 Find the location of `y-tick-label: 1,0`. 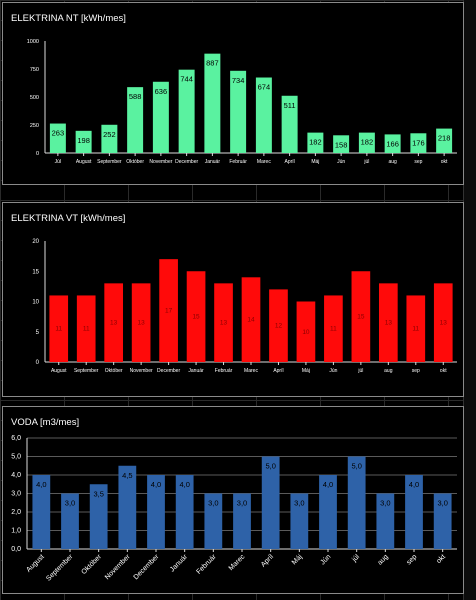

y-tick-label: 1,0 is located at coordinates (16, 531).